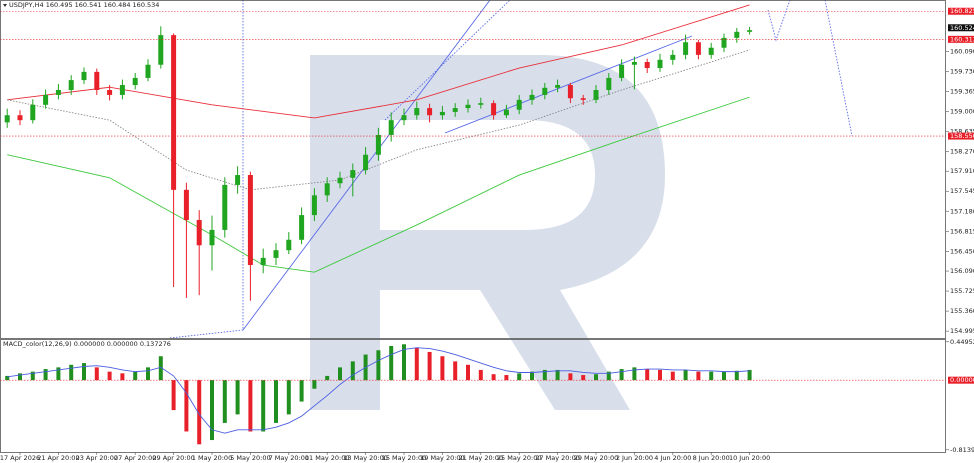 The image size is (974, 463). I want to click on x-tick-label: 2 Jun 20:00, so click(634, 458).